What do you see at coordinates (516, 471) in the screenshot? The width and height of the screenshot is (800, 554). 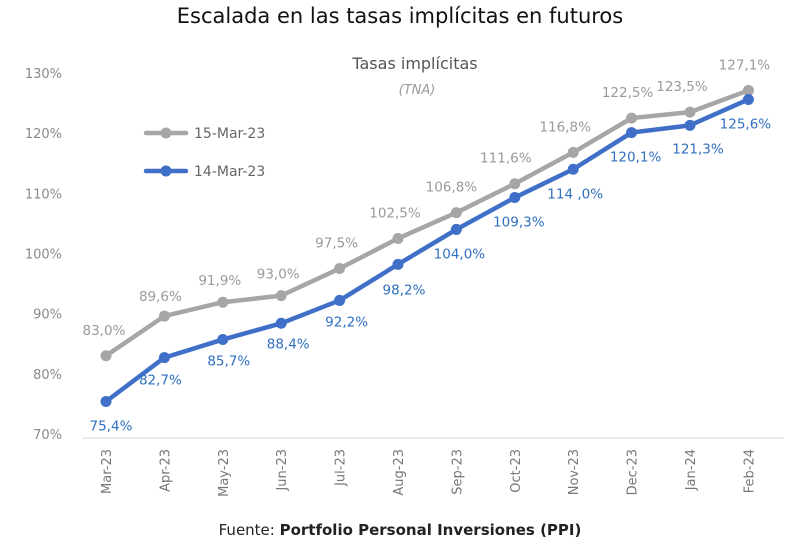 I see `x-tick-label: Oct-23` at bounding box center [516, 471].